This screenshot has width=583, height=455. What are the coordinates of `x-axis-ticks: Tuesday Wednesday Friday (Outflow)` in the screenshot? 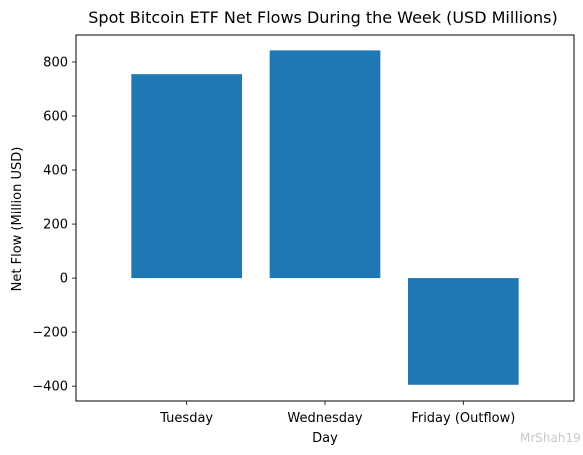 It's located at (337, 413).